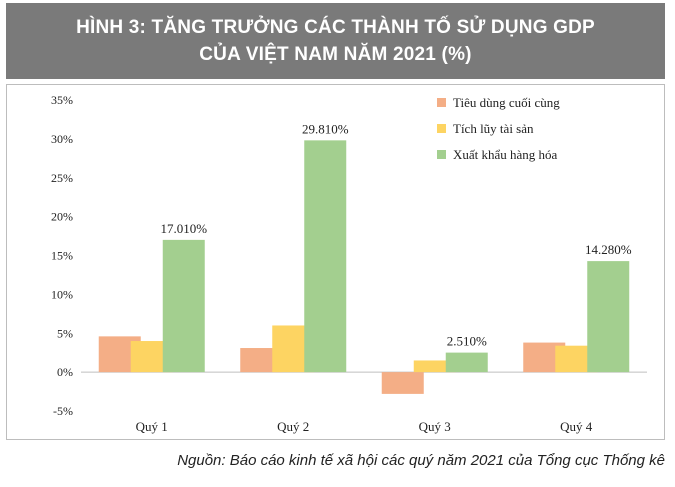 This screenshot has width=675, height=487. What do you see at coordinates (62, 178) in the screenshot?
I see `y-tick-label: 25%` at bounding box center [62, 178].